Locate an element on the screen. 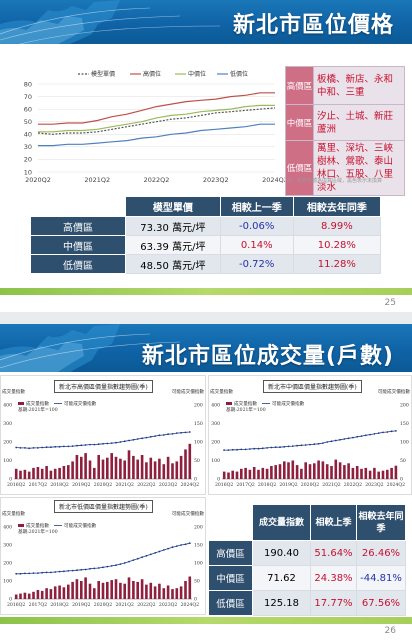 The width and height of the screenshot is (412, 640). table-header: 相較上一季 is located at coordinates (256, 206).